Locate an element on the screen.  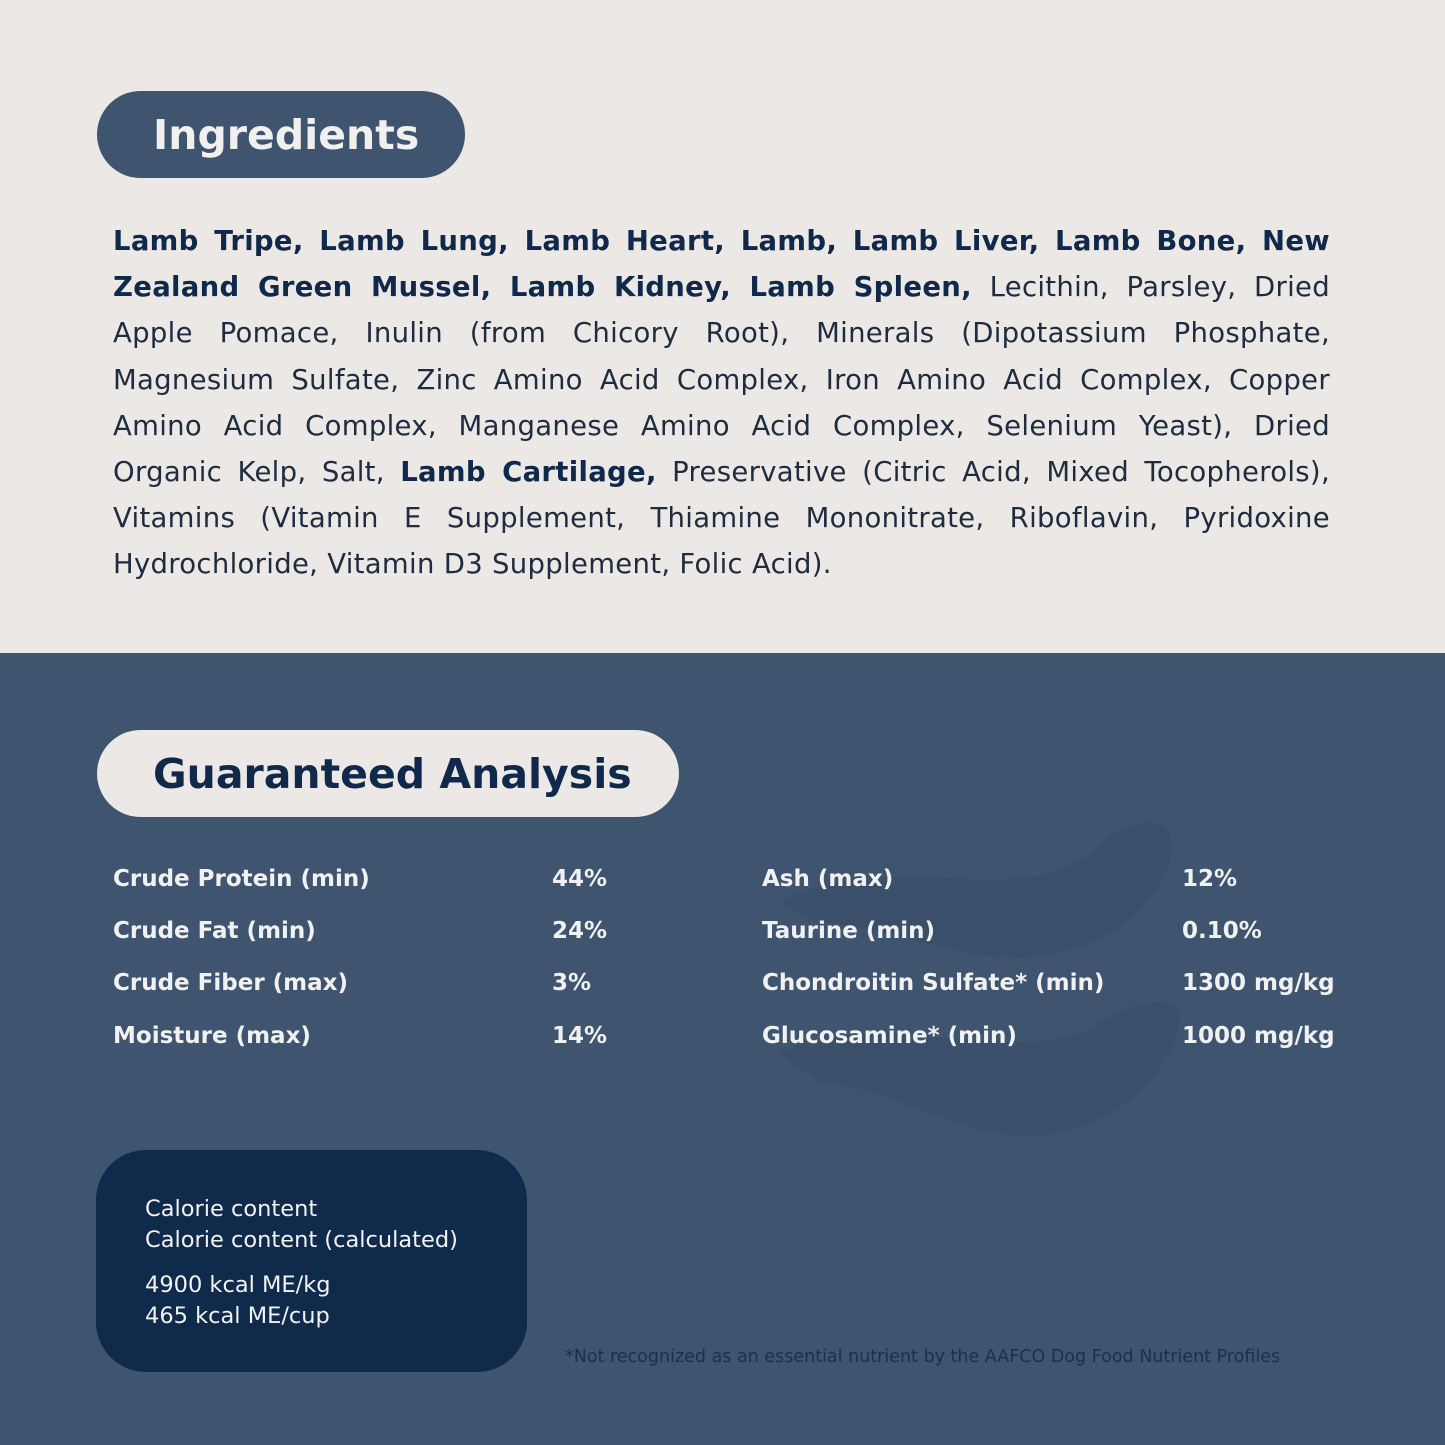
analysis-label: Taurine (min) is located at coordinates (849, 931).